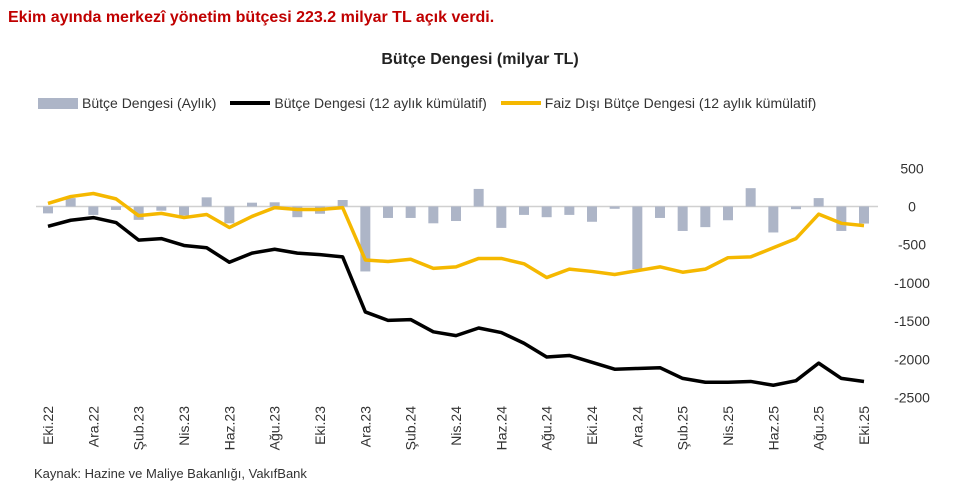 The image size is (960, 489). What do you see at coordinates (637, 426) in the screenshot?
I see `x-tick-label: Ara.24` at bounding box center [637, 426].